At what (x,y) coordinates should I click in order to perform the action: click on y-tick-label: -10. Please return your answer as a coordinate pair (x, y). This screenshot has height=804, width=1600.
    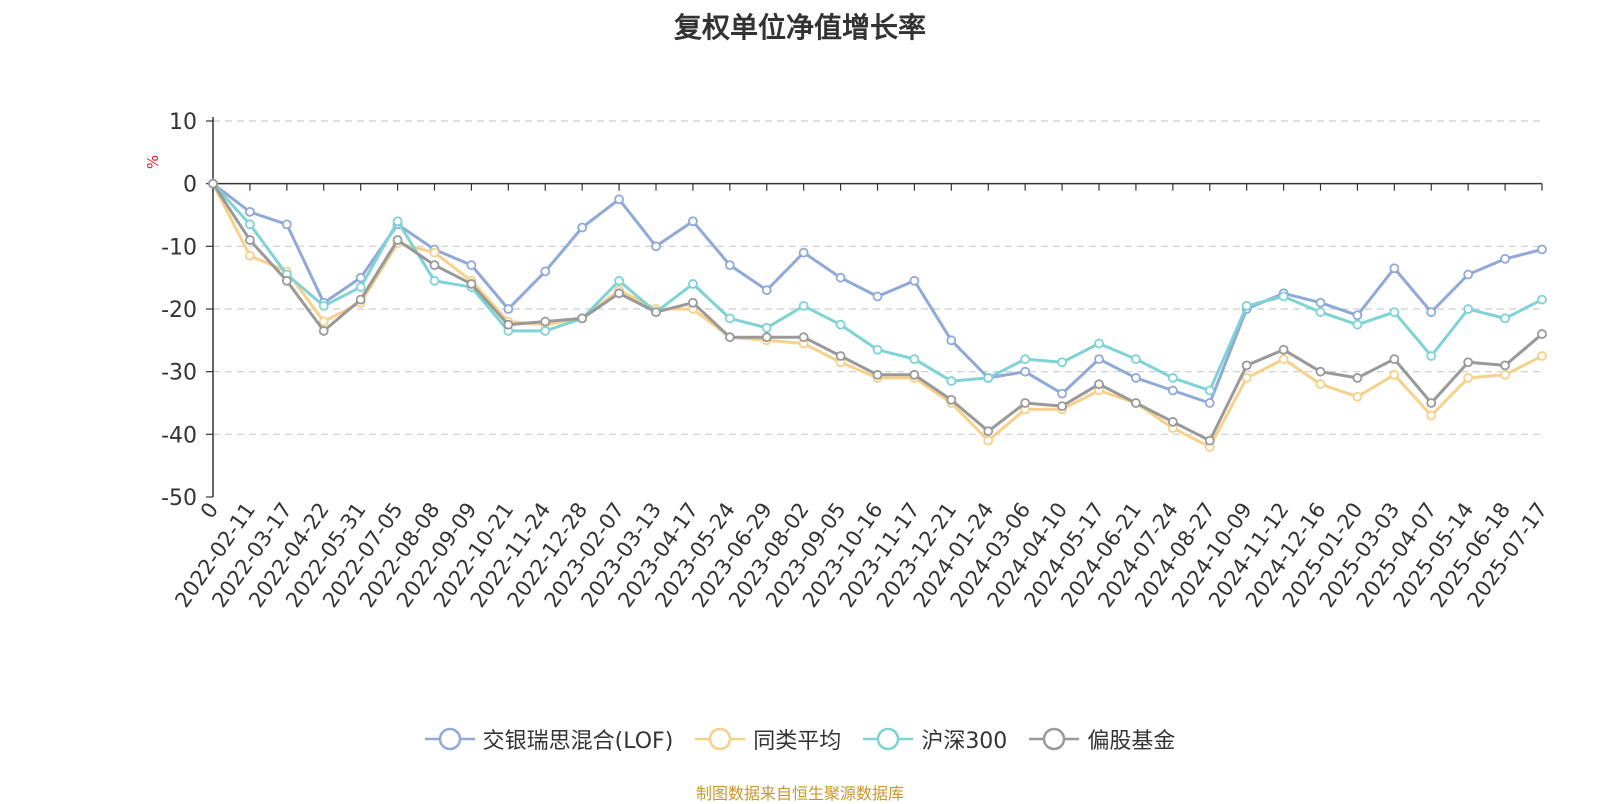
    Looking at the image, I should click on (179, 247).